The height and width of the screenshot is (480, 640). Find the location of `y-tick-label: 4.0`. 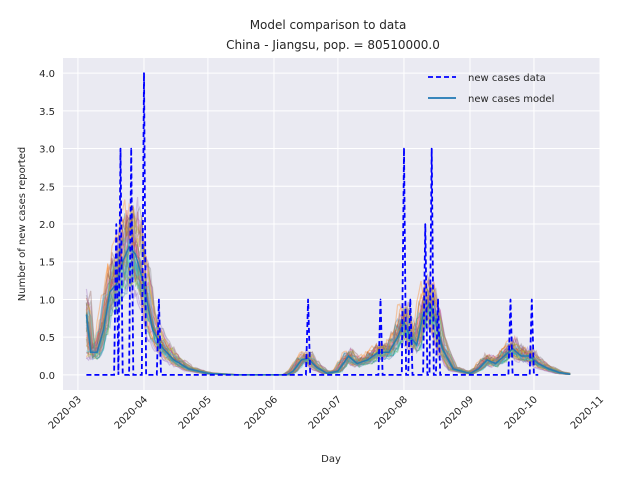

y-tick-label: 4.0 is located at coordinates (47, 74).